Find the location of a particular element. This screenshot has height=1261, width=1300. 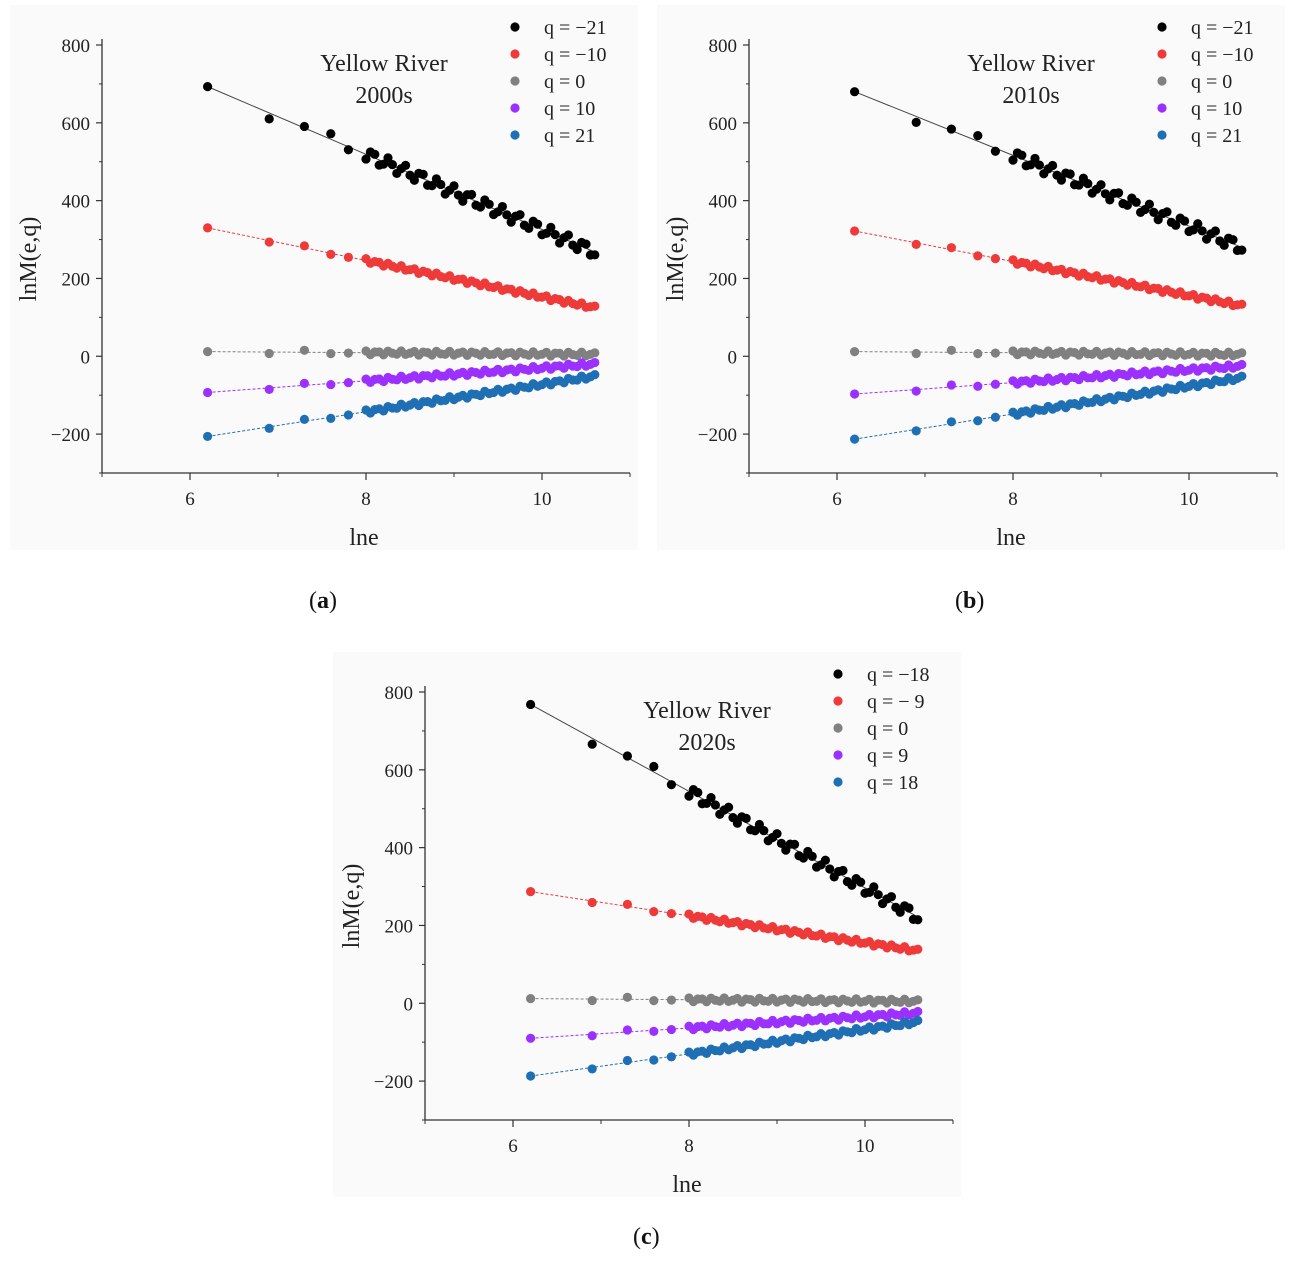

caption-a: (a) is located at coordinates (323, 601).